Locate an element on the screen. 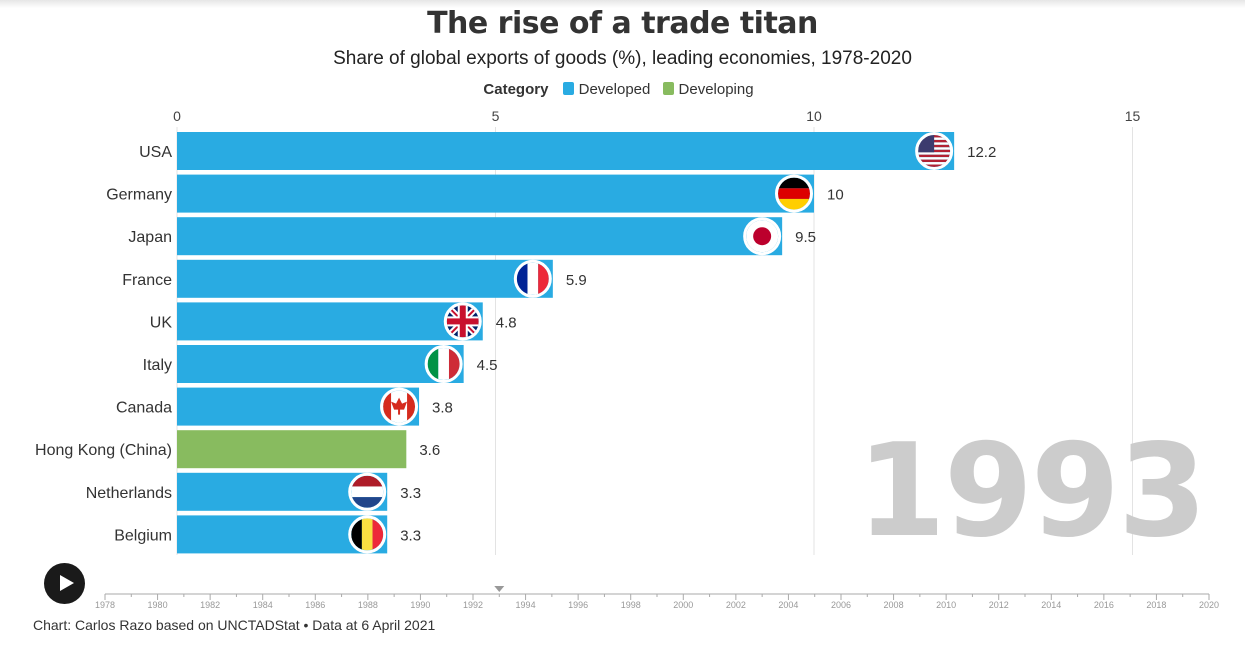 The width and height of the screenshot is (1245, 647). us-flag-icon is located at coordinates (934, 151).